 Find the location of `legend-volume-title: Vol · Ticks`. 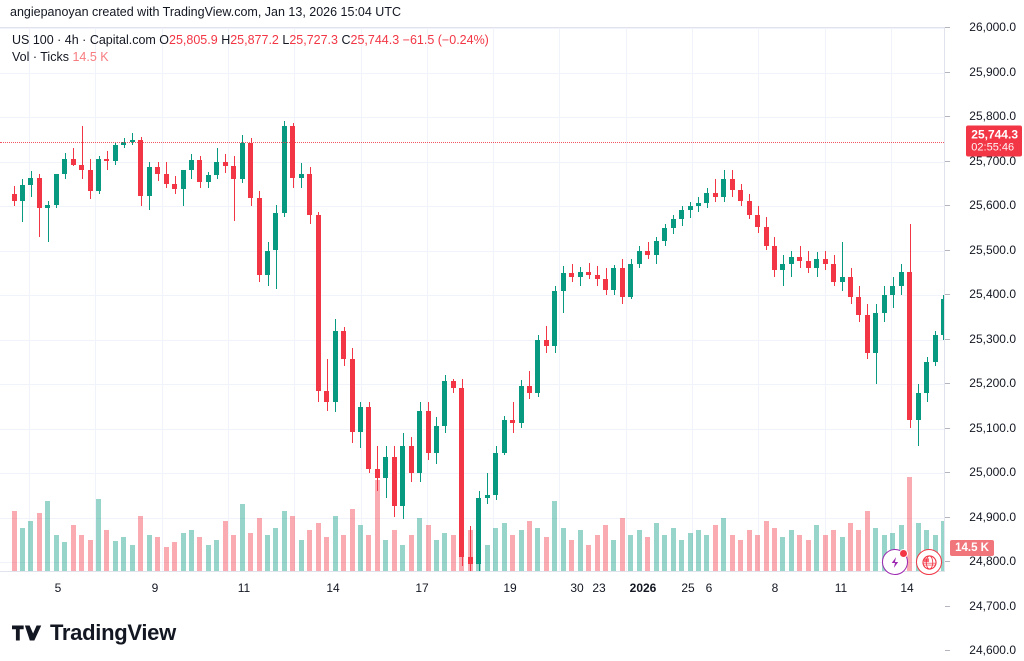

legend-volume-title: Vol · Ticks is located at coordinates (40, 57).